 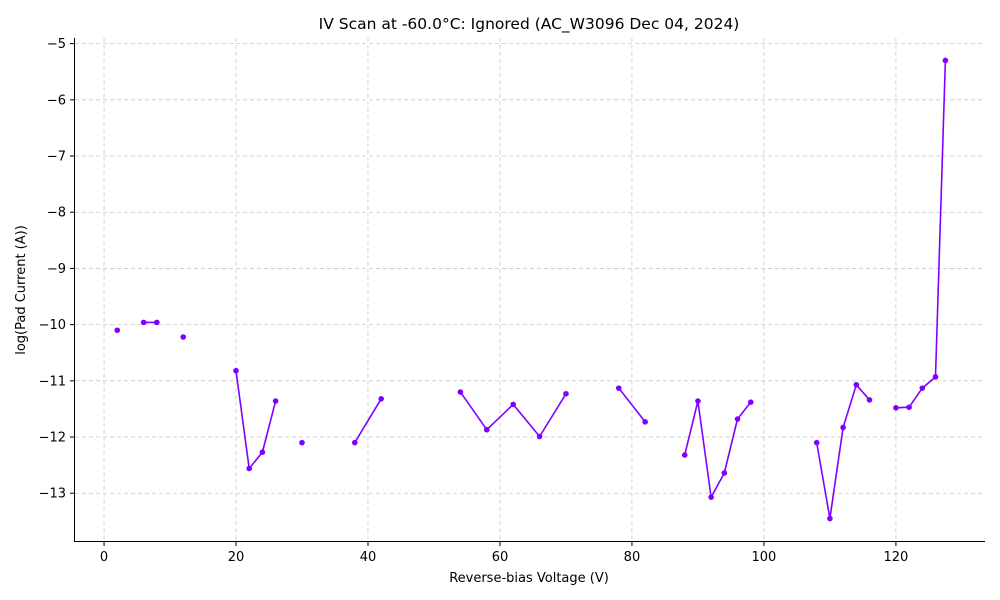 What do you see at coordinates (529, 578) in the screenshot?
I see `x-axis-title: Reverse-bias Voltage (V)` at bounding box center [529, 578].